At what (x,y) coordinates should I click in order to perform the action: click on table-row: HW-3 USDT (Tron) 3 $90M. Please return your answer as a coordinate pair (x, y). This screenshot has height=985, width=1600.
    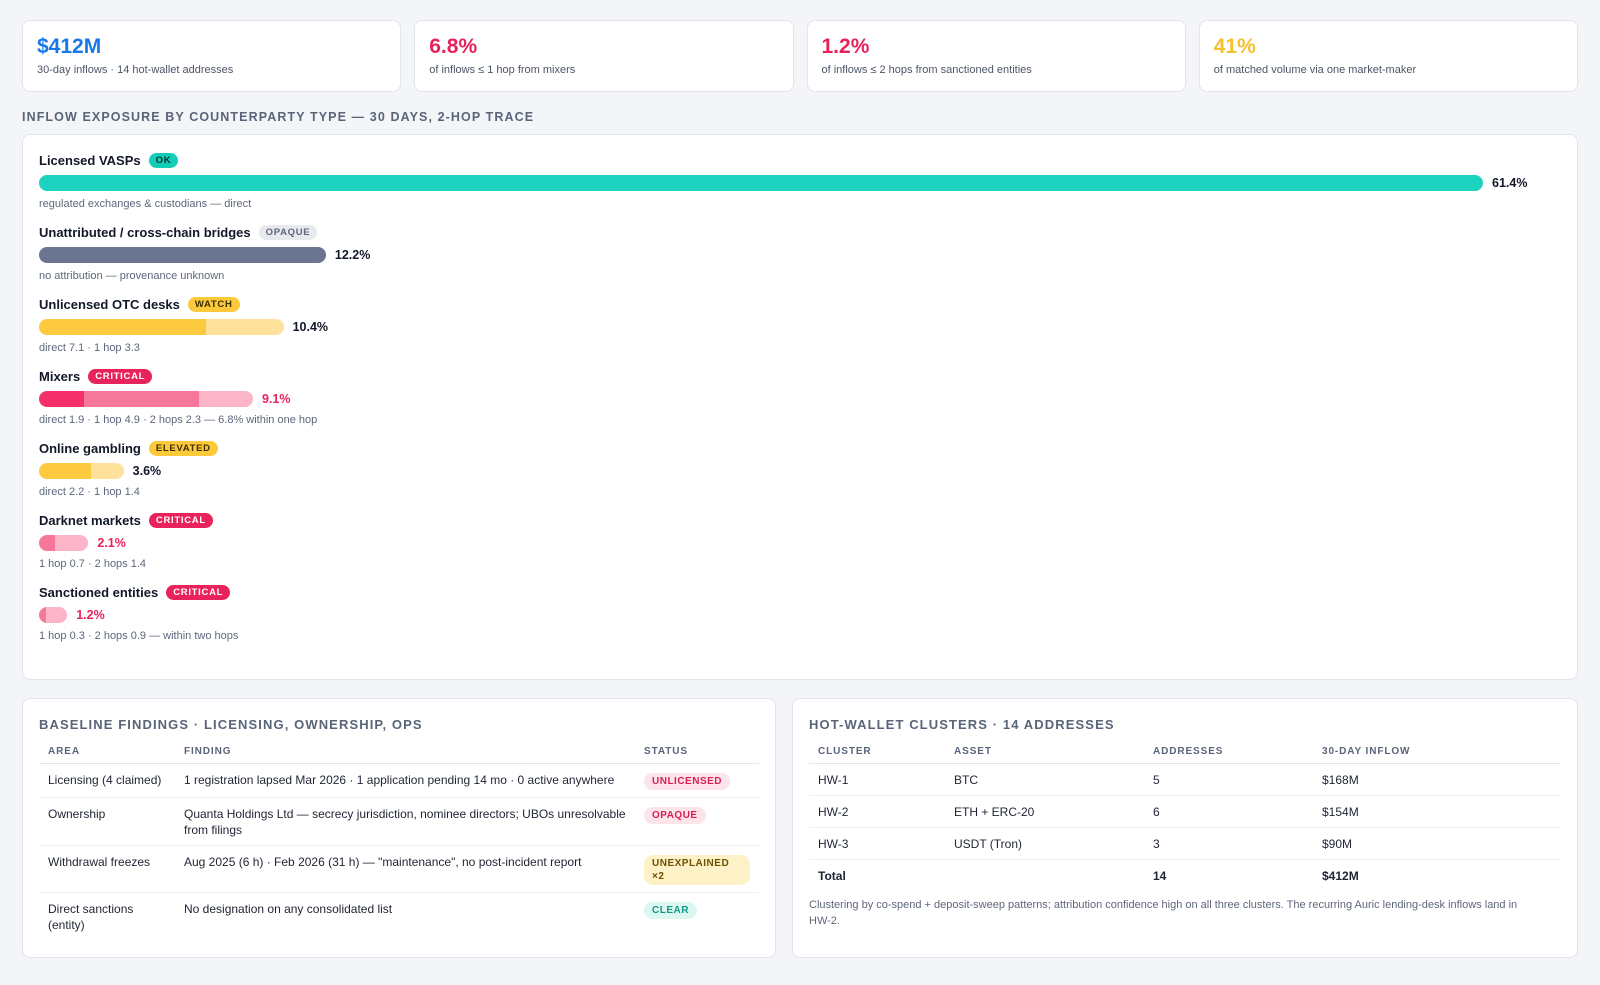
    Looking at the image, I should click on (1185, 843).